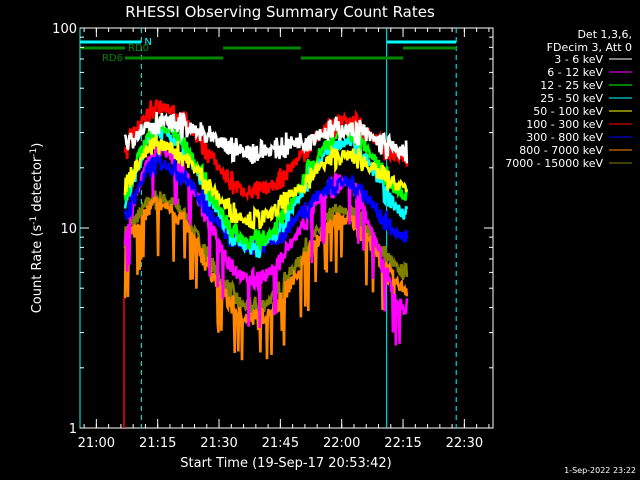 This screenshot has width=640, height=480. I want to click on y-tick-label: 100, so click(64, 29).